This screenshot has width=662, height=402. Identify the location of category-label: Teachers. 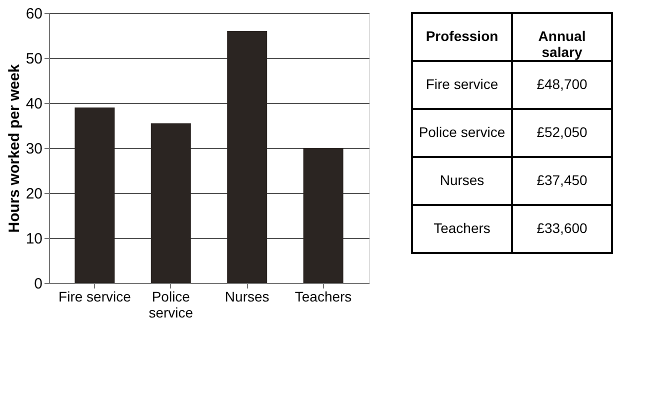
(462, 228).